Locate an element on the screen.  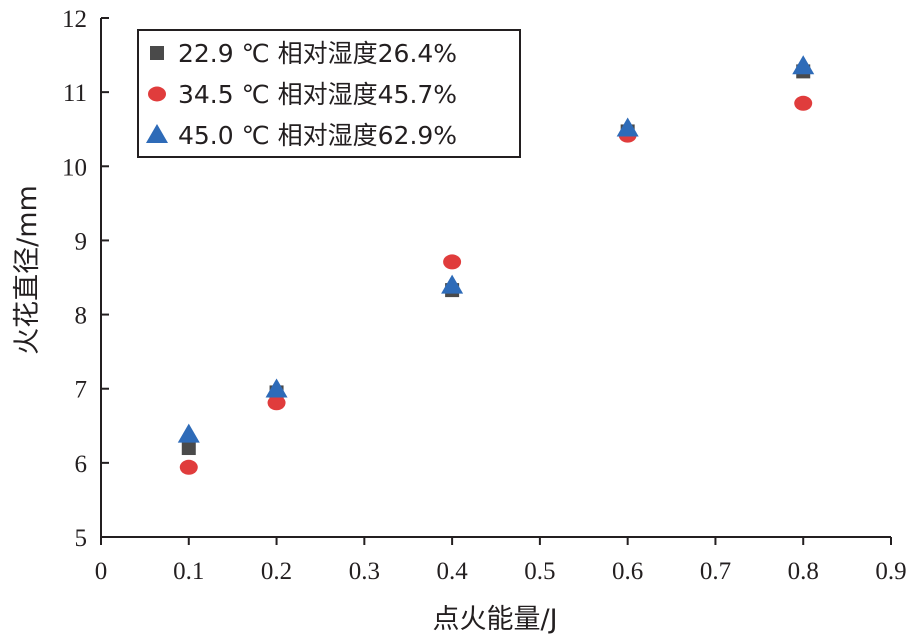
x-tick-label: 0.2 is located at coordinates (276, 571).